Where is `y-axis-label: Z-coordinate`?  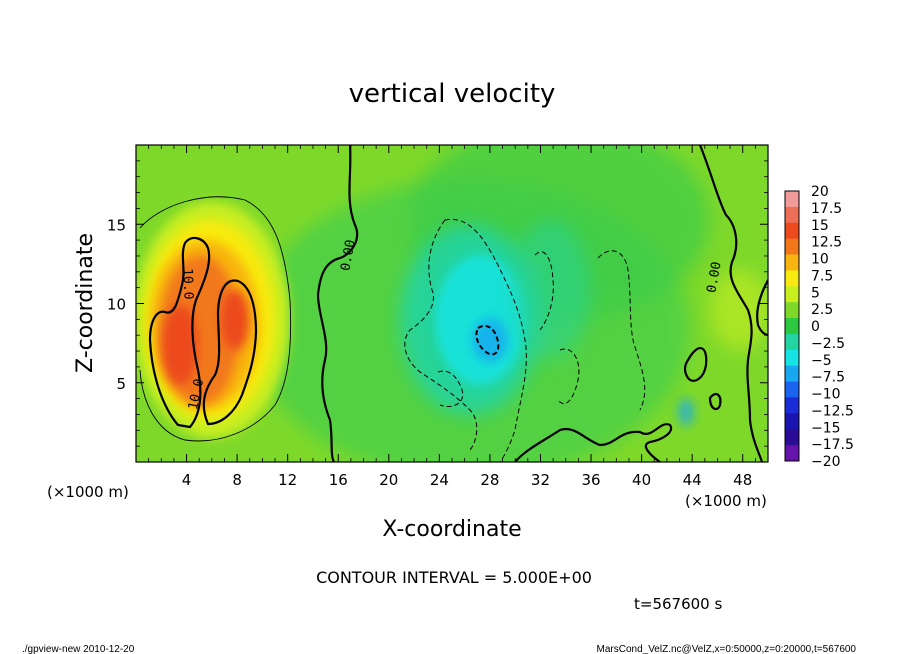 y-axis-label: Z-coordinate is located at coordinates (85, 303).